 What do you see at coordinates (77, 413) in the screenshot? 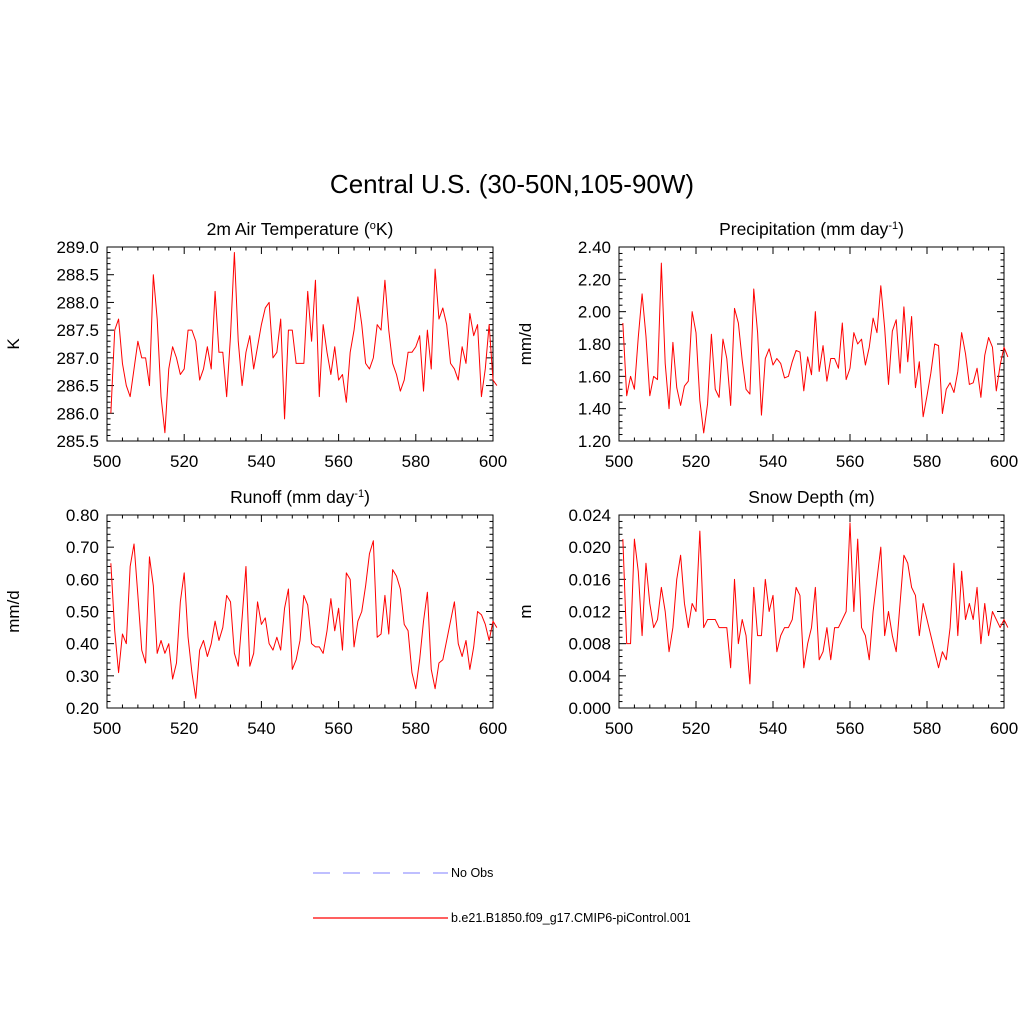
I see `y-tick-label: 286.0` at bounding box center [77, 413].